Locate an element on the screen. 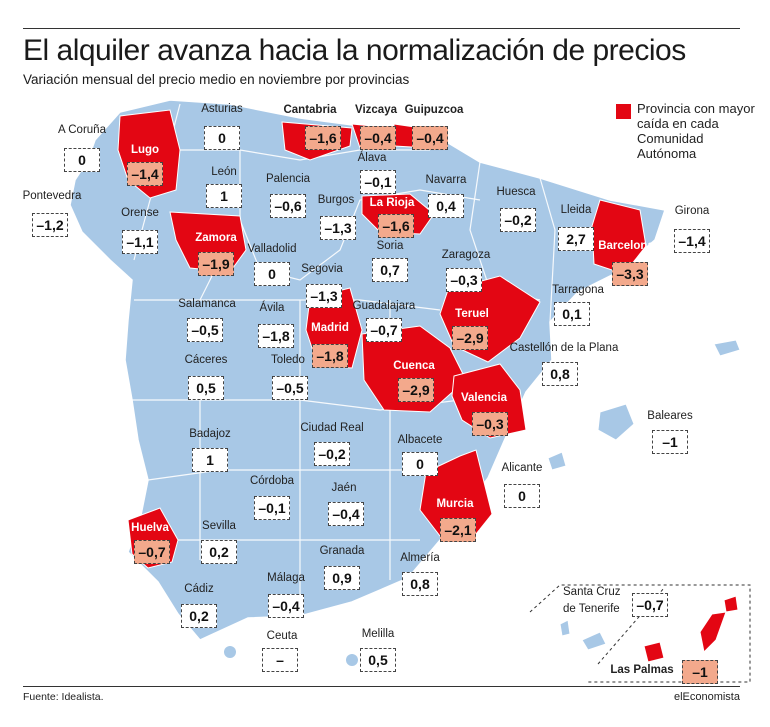  orense-value: –1,1 is located at coordinates (140, 242).